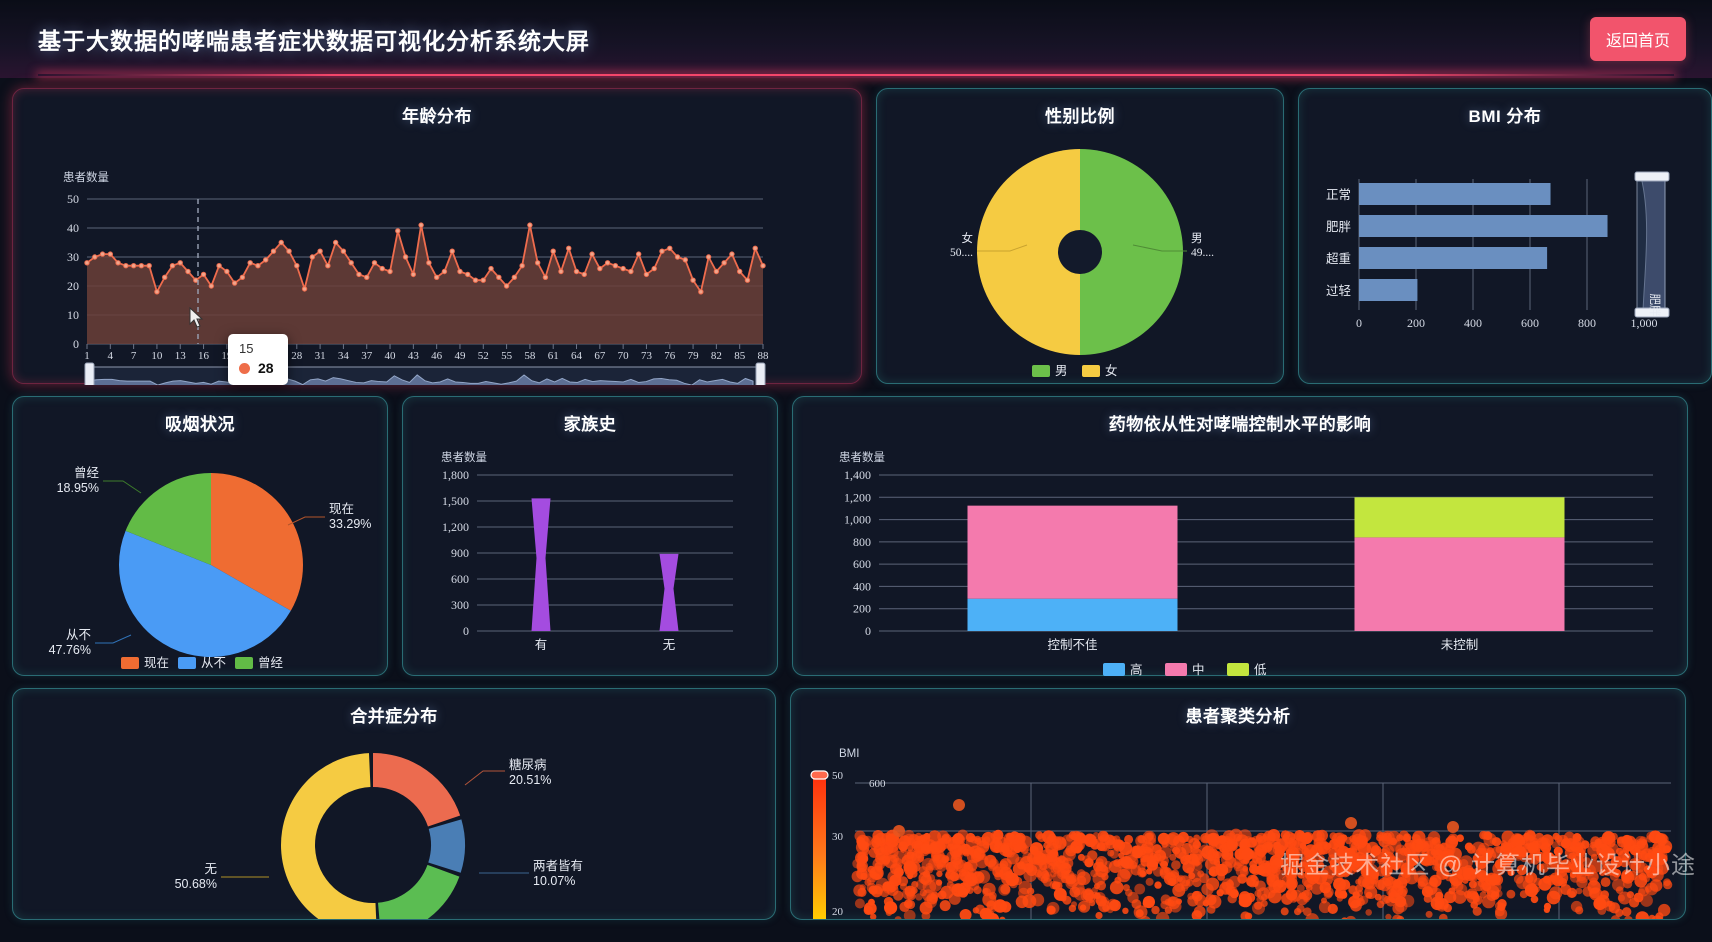 This screenshot has height=942, width=1712. Describe the element at coordinates (1637, 39) in the screenshot. I see `return-home-button: 返回首页` at that location.